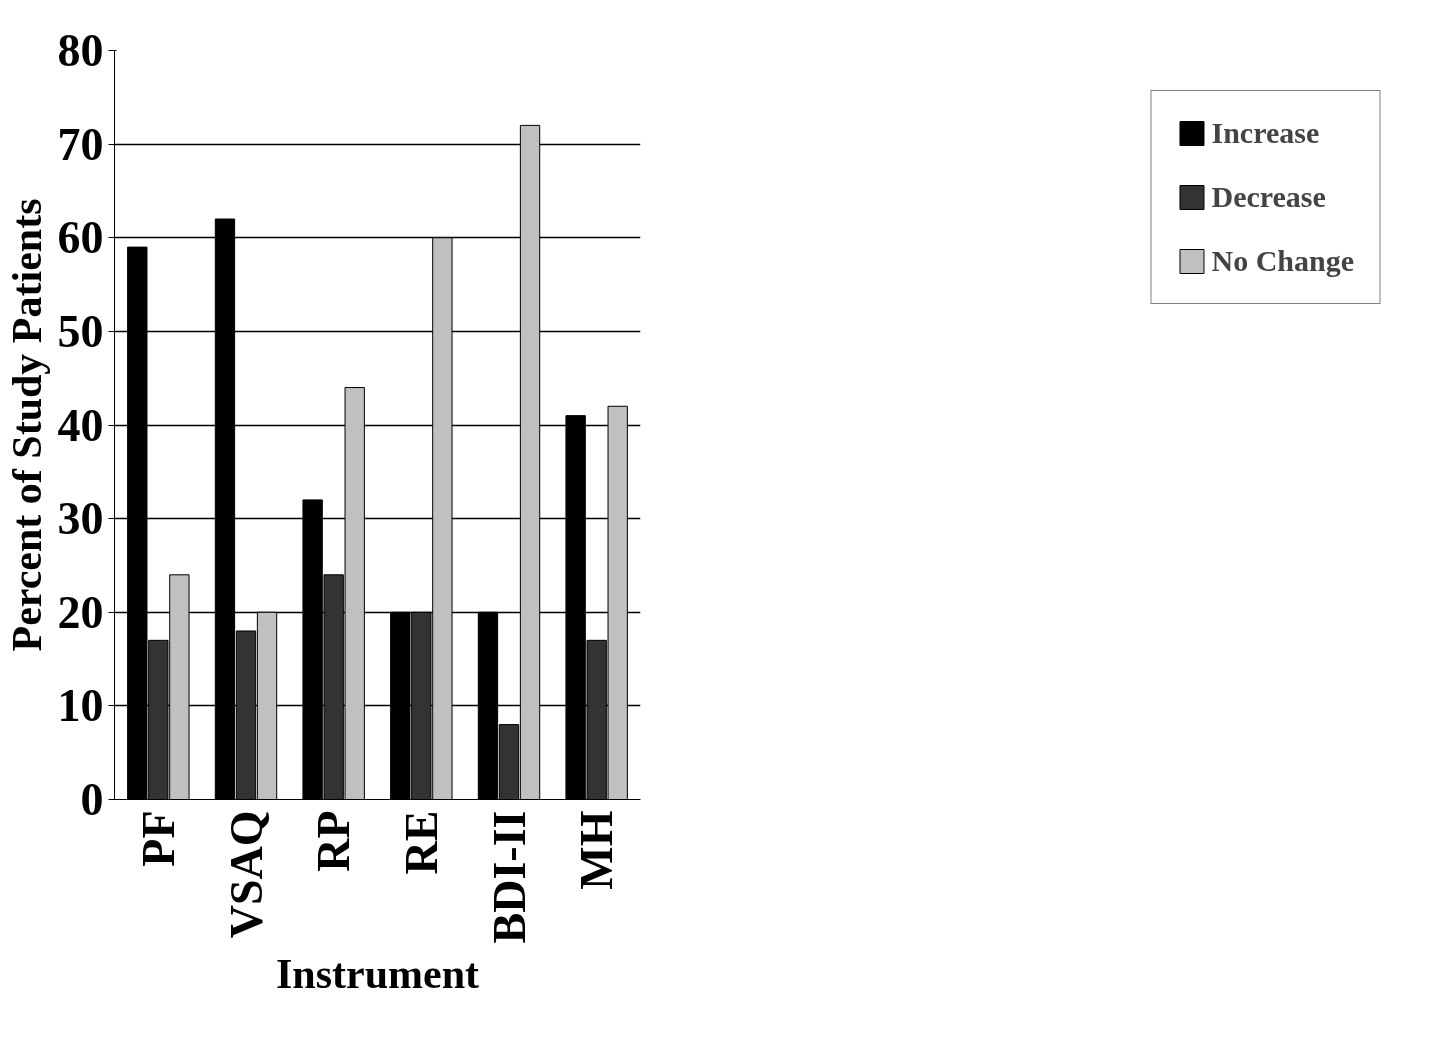  Describe the element at coordinates (509, 877) in the screenshot. I see `x-tick-label: BDI-II` at that location.